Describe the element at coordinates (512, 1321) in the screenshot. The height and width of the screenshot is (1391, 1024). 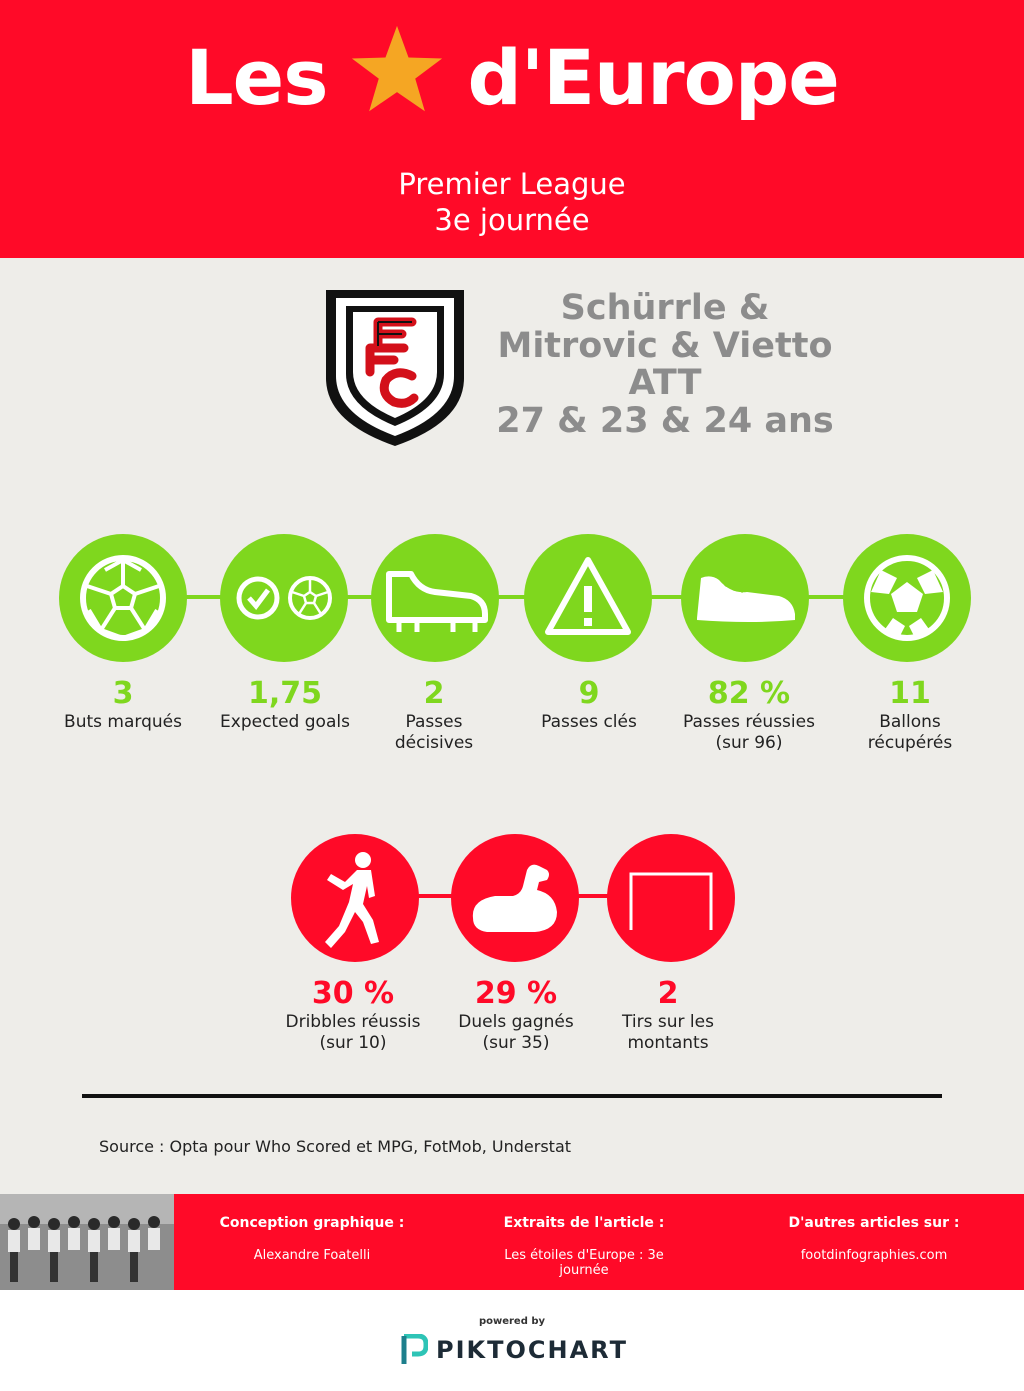
I see `powered-by: powered by` at that location.